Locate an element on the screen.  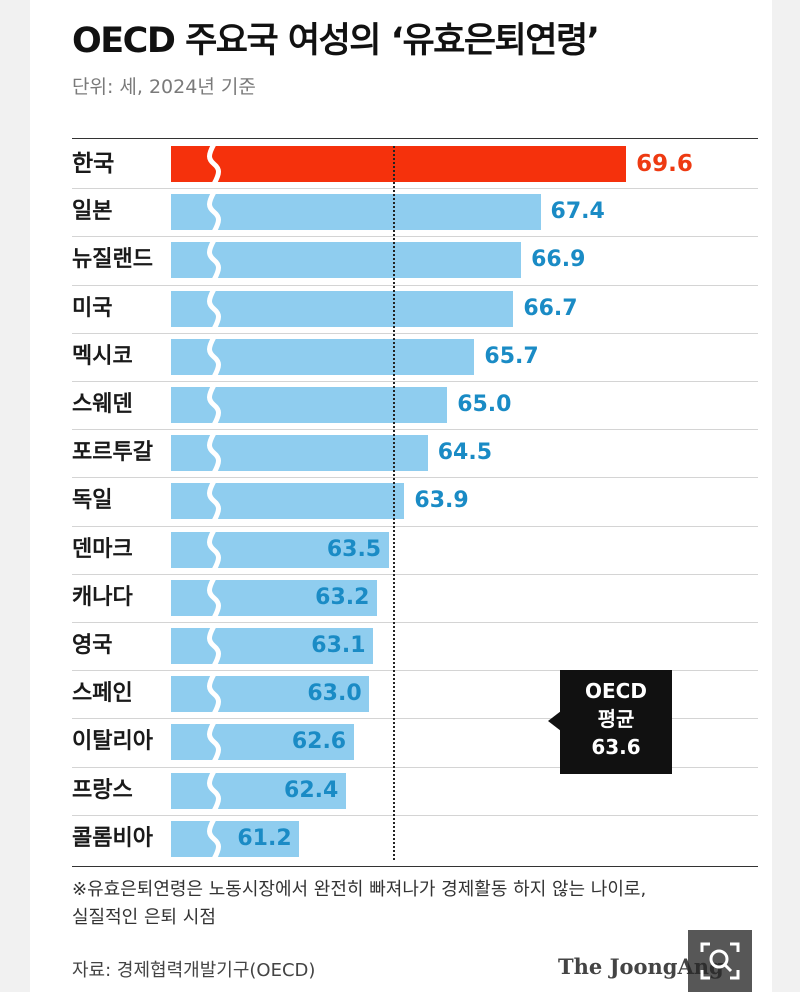
country-label: 한국 is located at coordinates (93, 164).